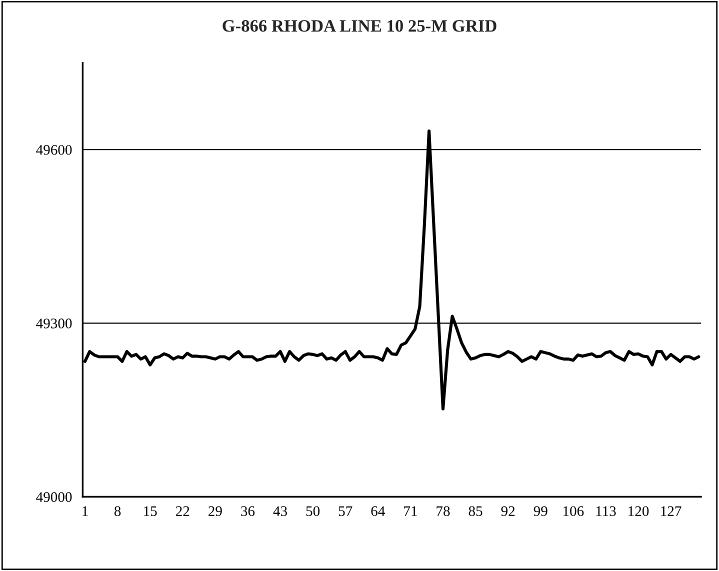  What do you see at coordinates (671, 511) in the screenshot?
I see `x-tick-label: 127` at bounding box center [671, 511].